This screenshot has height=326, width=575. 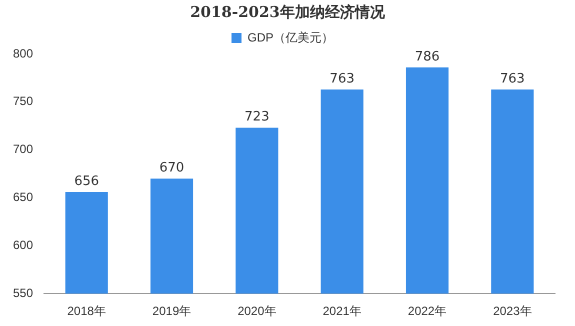 What do you see at coordinates (23, 101) in the screenshot?
I see `y-tick-label: 750` at bounding box center [23, 101].